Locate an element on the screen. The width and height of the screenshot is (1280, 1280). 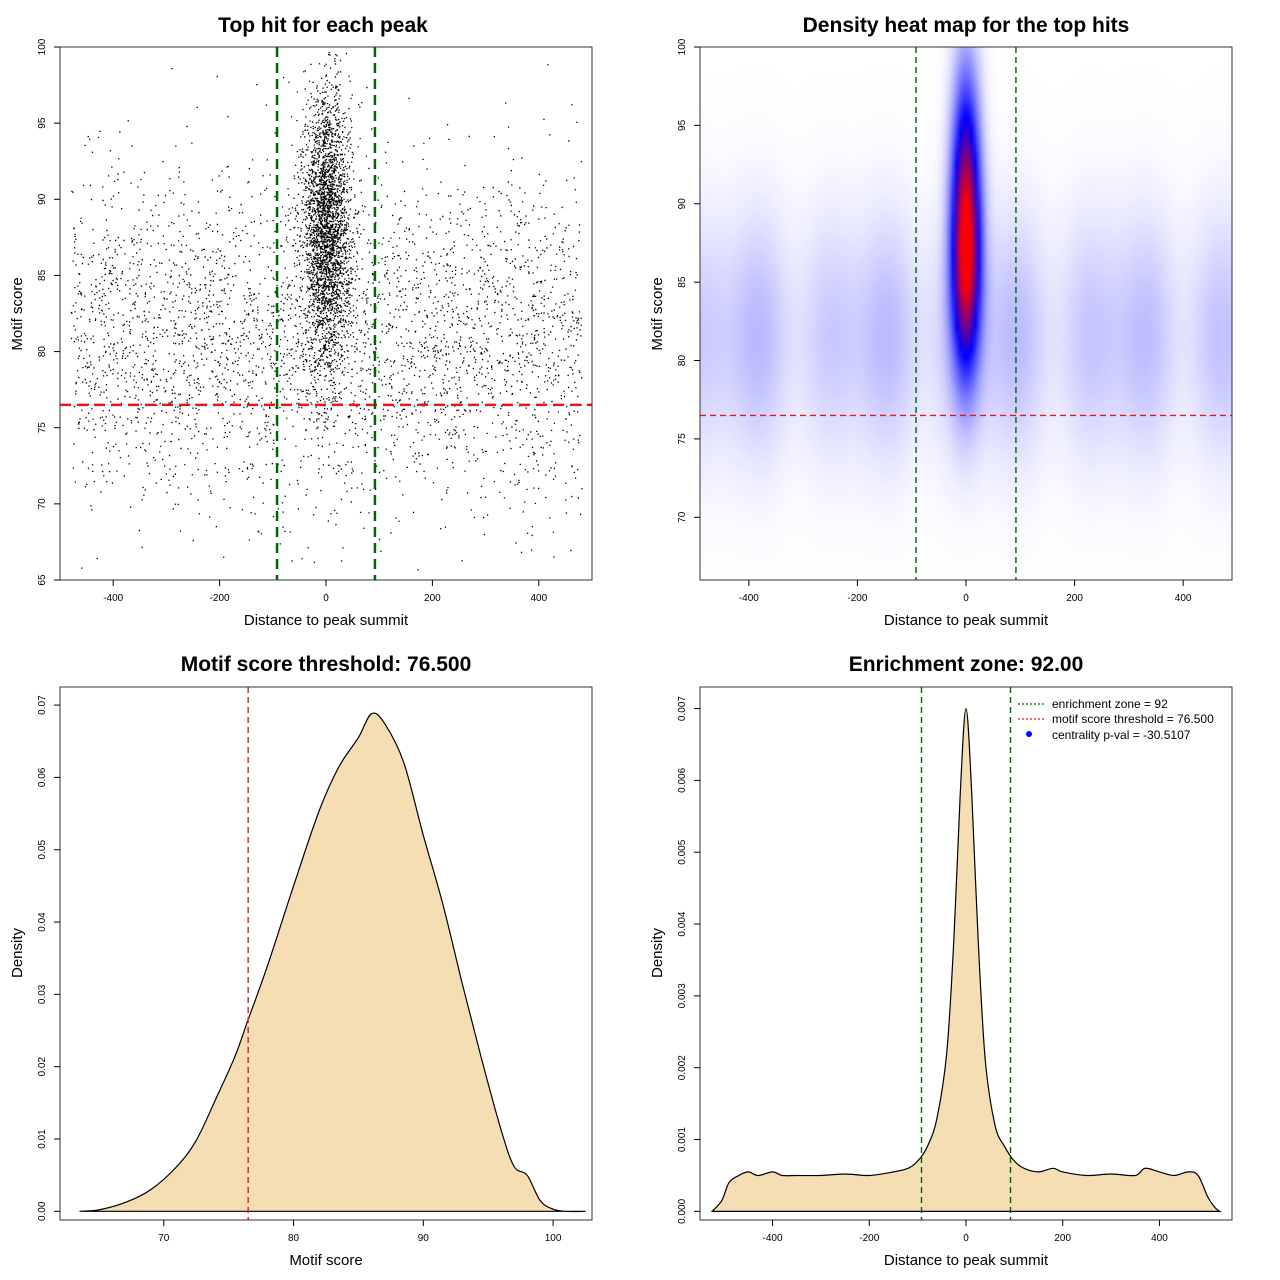
scatter-x-label: Distance to peak summit is located at coordinates (326, 620).